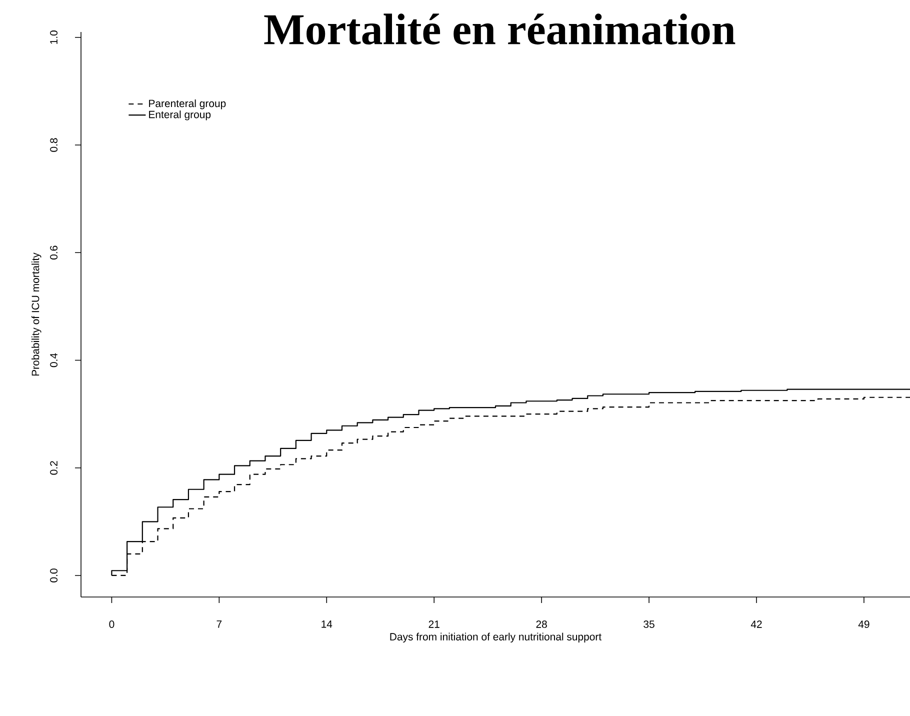 The width and height of the screenshot is (910, 716). I want to click on y-tick-label: 0.0, so click(54, 575).